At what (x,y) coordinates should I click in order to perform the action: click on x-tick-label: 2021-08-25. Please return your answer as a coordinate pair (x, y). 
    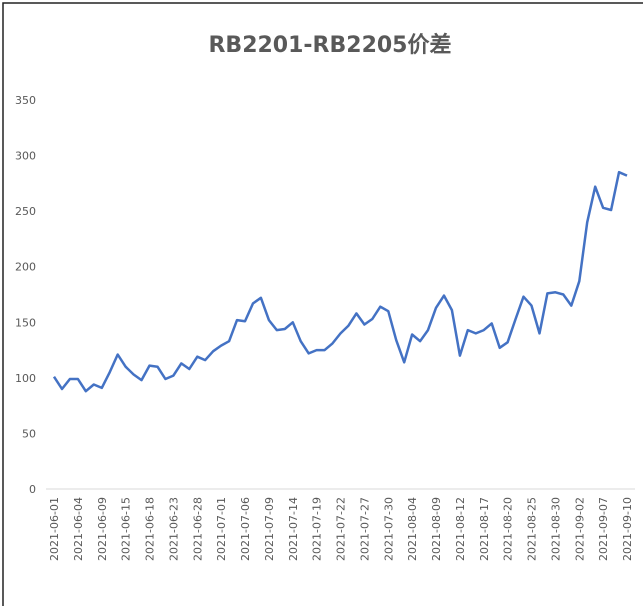
    Looking at the image, I should click on (532, 529).